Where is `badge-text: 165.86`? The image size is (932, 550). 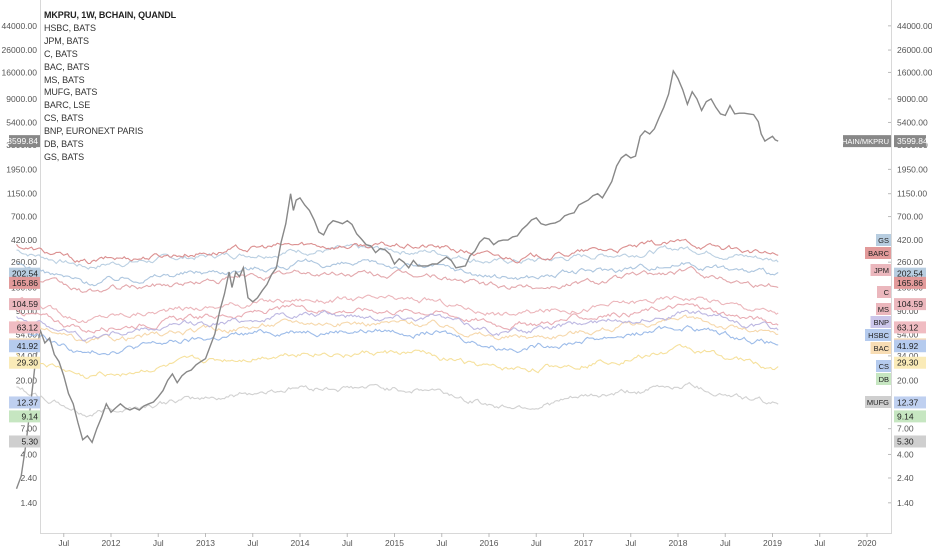
badge-text: 165.86 is located at coordinates (25, 283).